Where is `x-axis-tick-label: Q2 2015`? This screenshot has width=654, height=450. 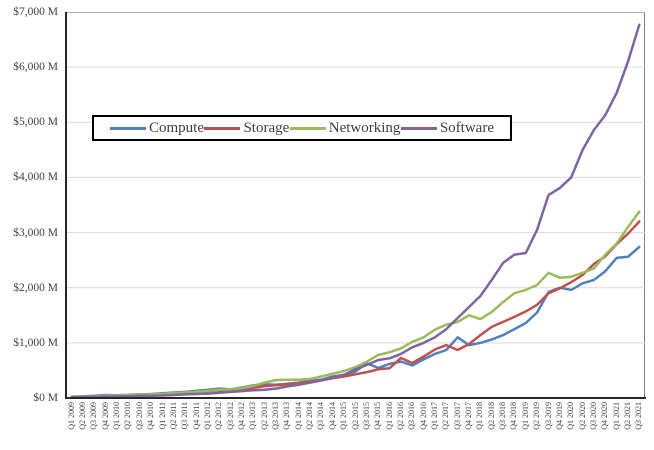 x-axis-tick-label: Q2 2015 is located at coordinates (355, 416).